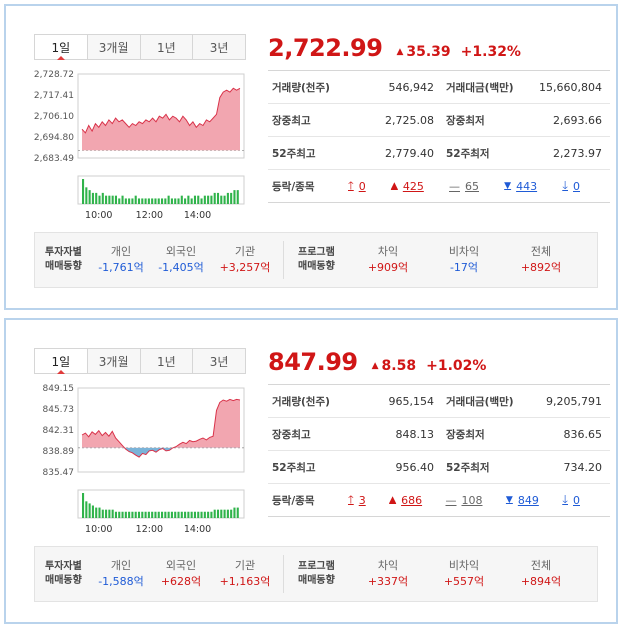 Image resolution: width=624 pixels, height=630 pixels. Describe the element at coordinates (468, 467) in the screenshot. I see `stat-label: 52주최저` at that location.